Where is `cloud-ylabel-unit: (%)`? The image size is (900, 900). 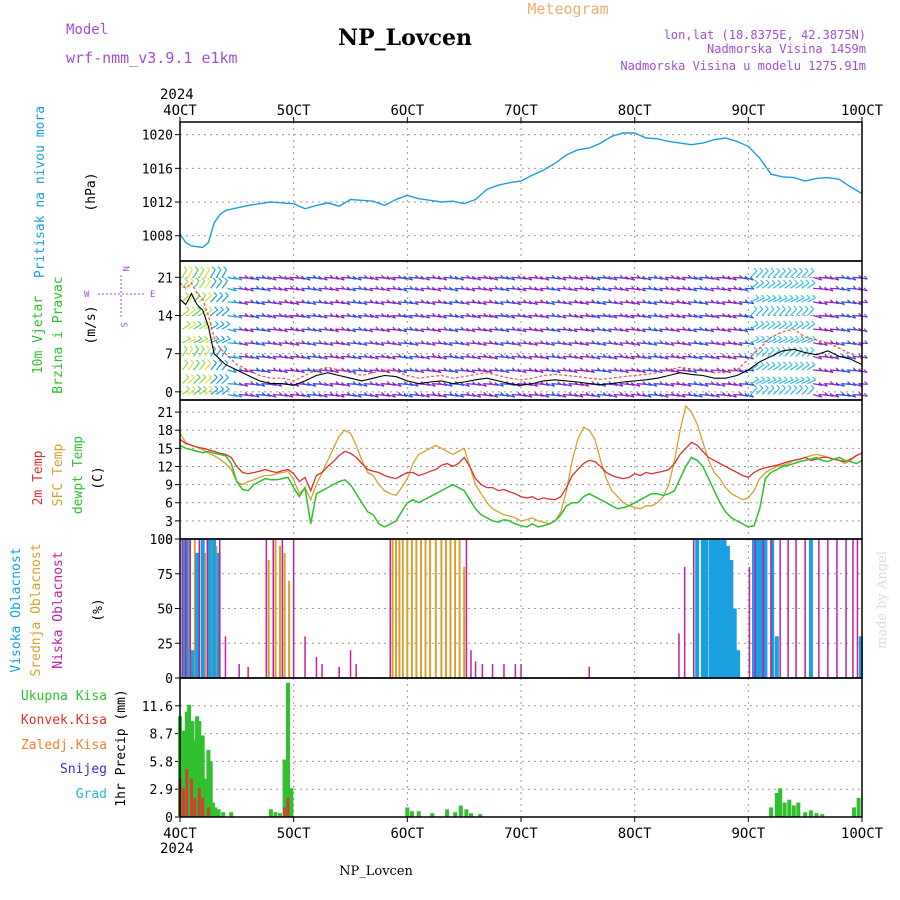
cloud-ylabel-unit: (%) is located at coordinates (98, 609).